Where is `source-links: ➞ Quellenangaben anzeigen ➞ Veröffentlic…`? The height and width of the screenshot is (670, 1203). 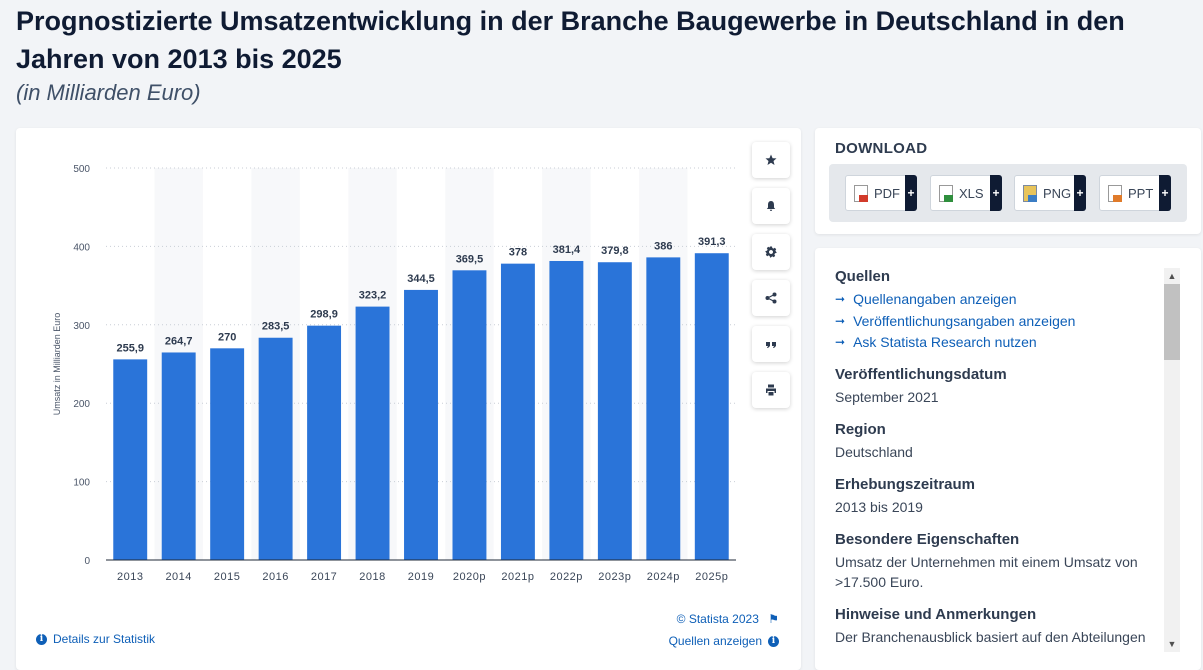 source-links: ➞ Quellenangaben anzeigen ➞ Veröffentlic… is located at coordinates (997, 321).